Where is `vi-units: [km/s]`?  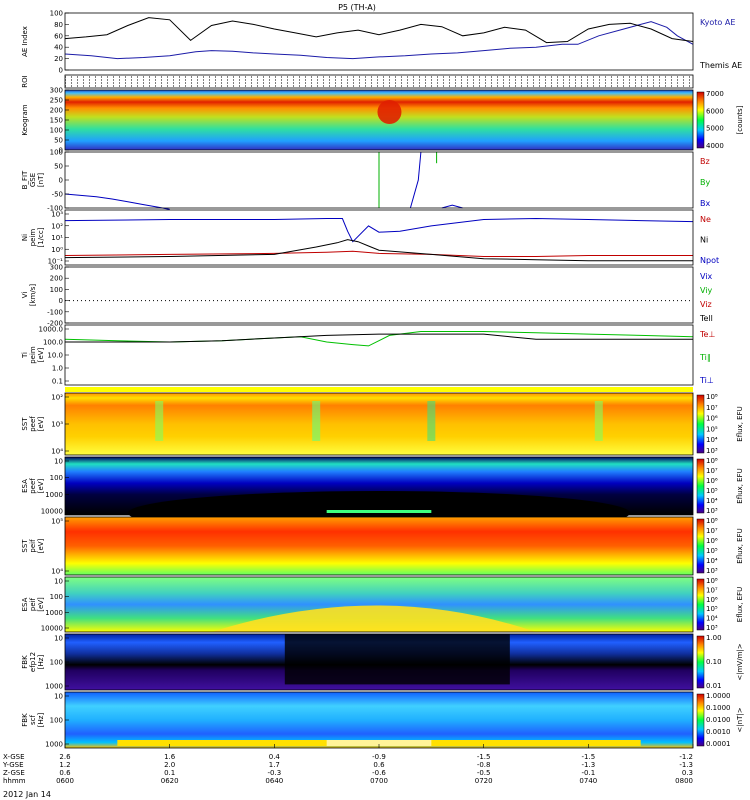 vi-units: [km/s] is located at coordinates (33, 295).